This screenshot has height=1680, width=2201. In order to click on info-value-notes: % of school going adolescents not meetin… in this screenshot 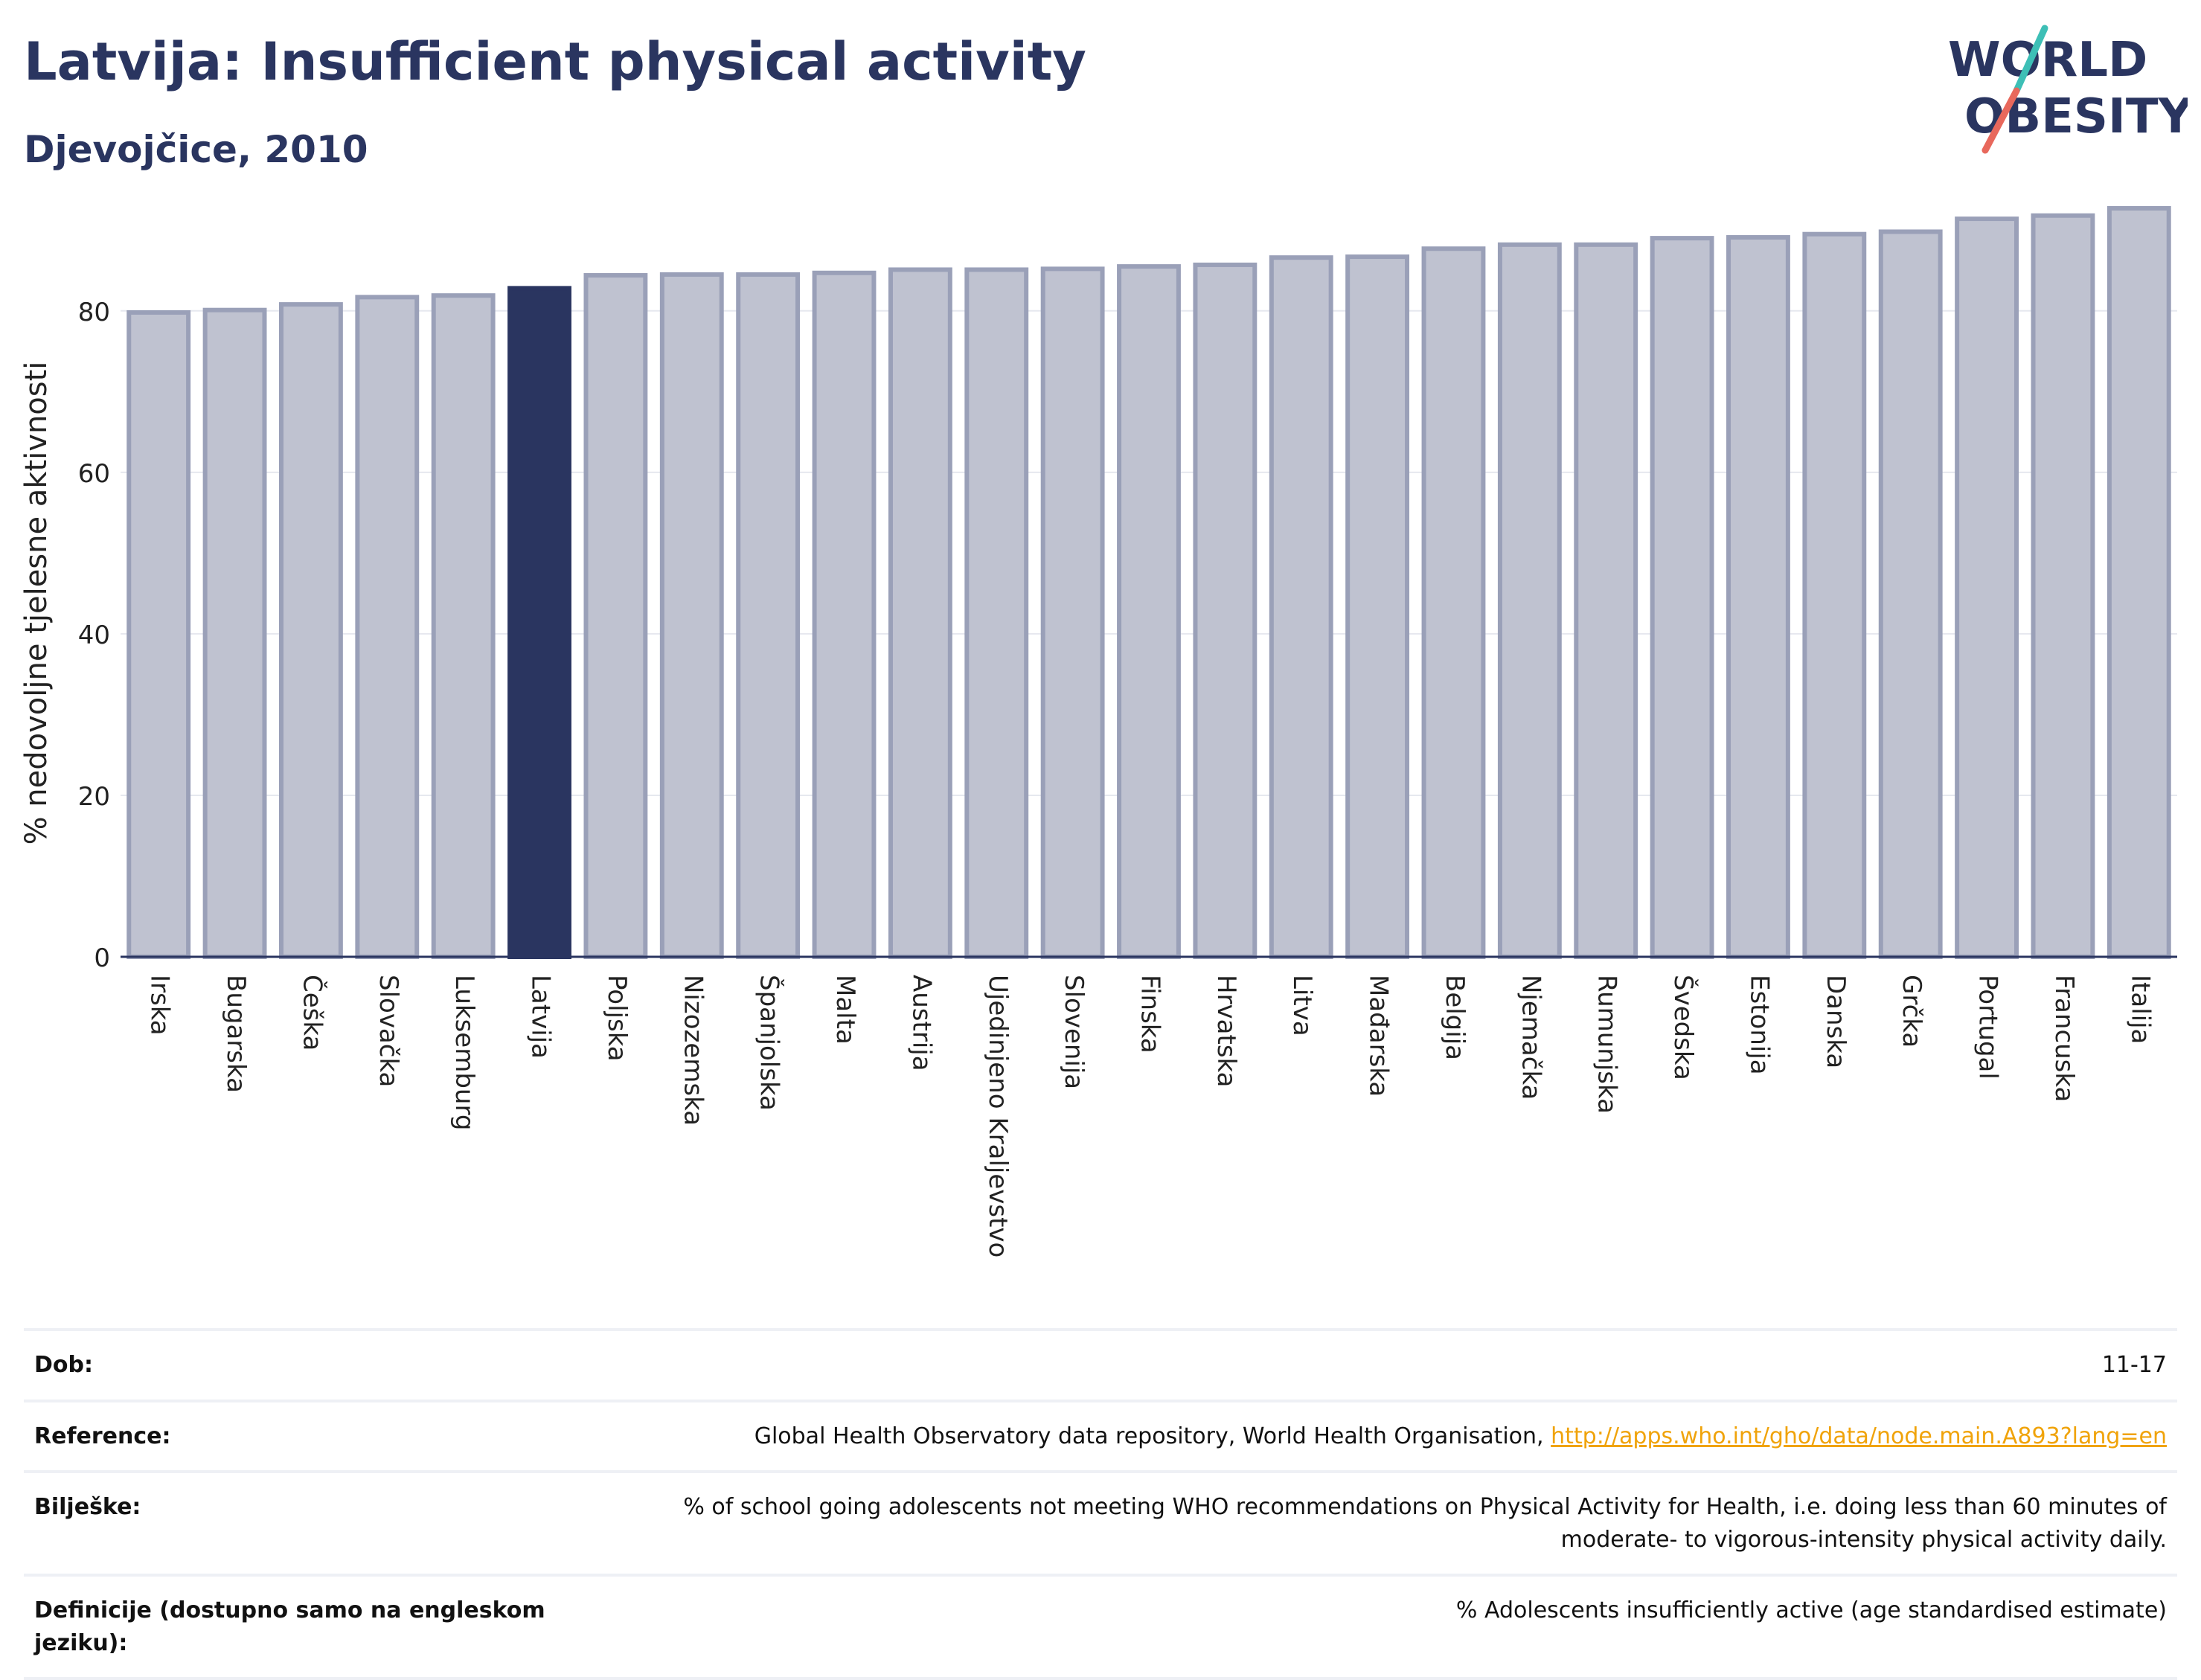, I will do `click(1425, 1524)`.